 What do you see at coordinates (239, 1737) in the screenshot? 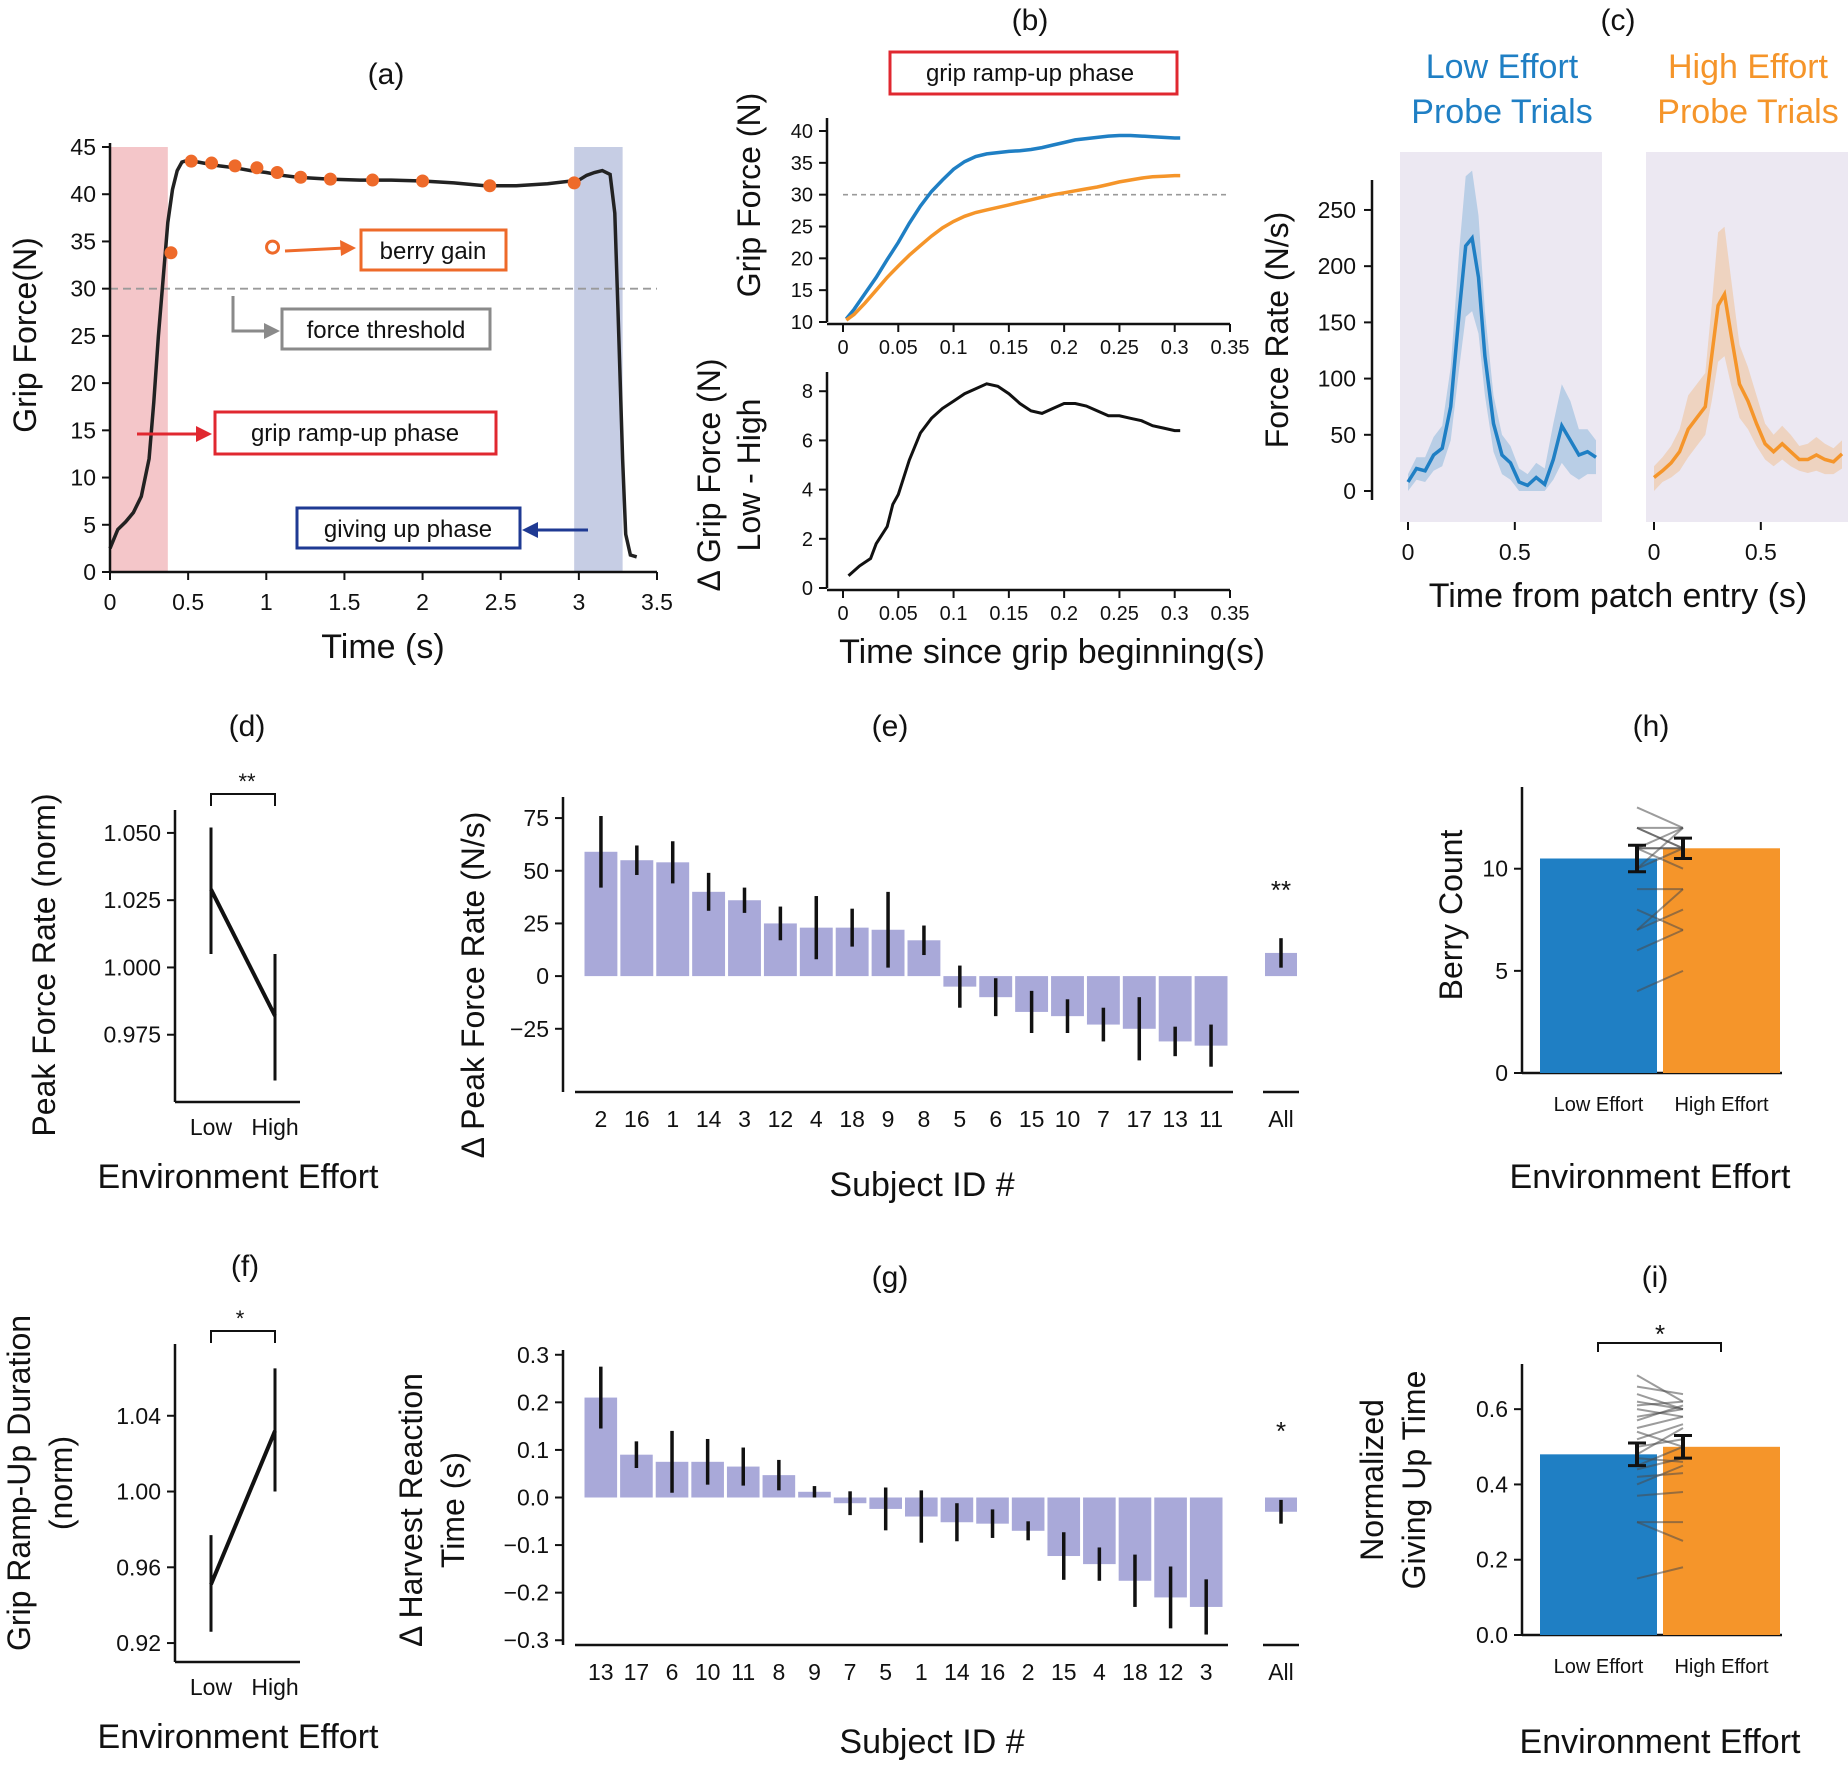
I see `panel-f-xlabel: Environment Effort` at bounding box center [239, 1737].